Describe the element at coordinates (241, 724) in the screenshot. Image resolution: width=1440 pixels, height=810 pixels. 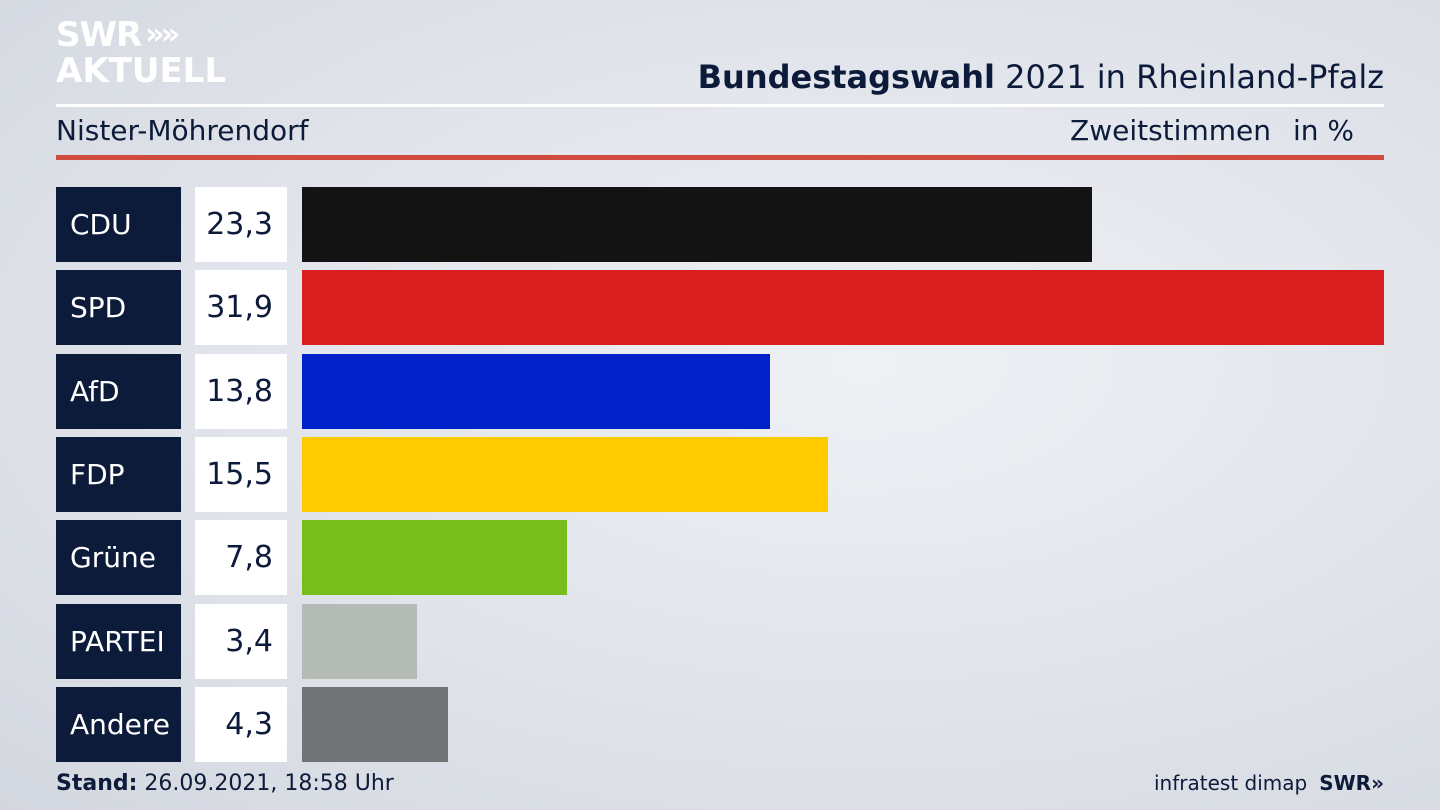
I see `value-label: 4,3` at that location.